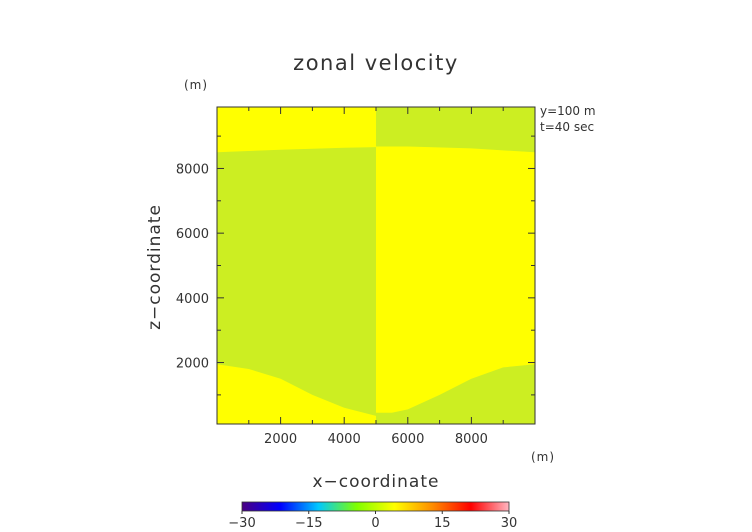 This screenshot has width=752, height=532. What do you see at coordinates (241, 523) in the screenshot?
I see `colorbar-tick-label: −30` at bounding box center [241, 523].